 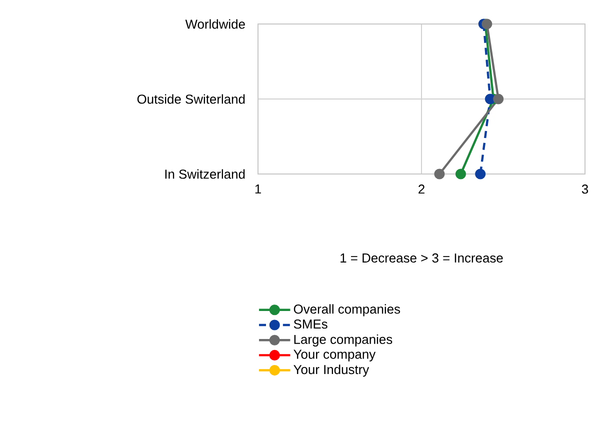 I want to click on legend-label: Your company, so click(x=335, y=356).